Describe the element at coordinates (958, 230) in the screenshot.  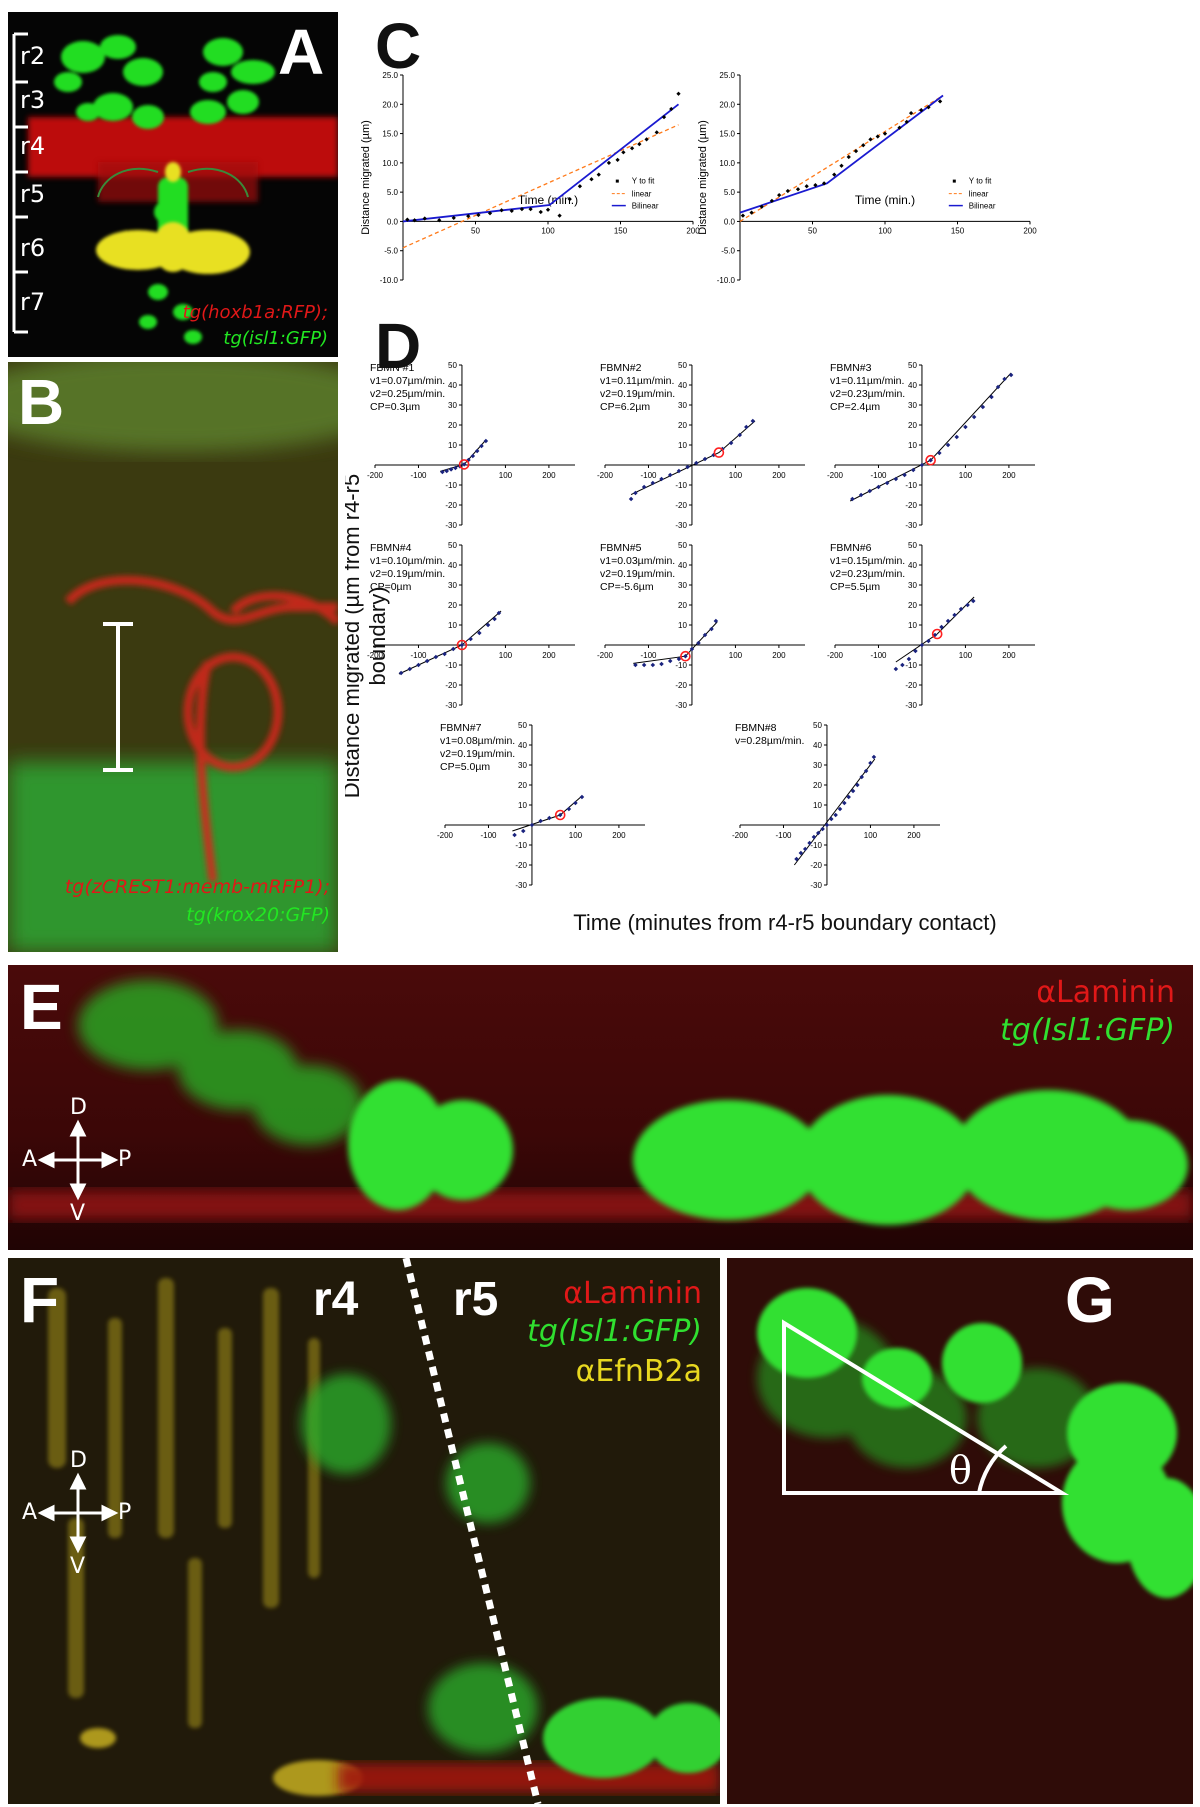
I see `x-tick-label: 150` at that location.